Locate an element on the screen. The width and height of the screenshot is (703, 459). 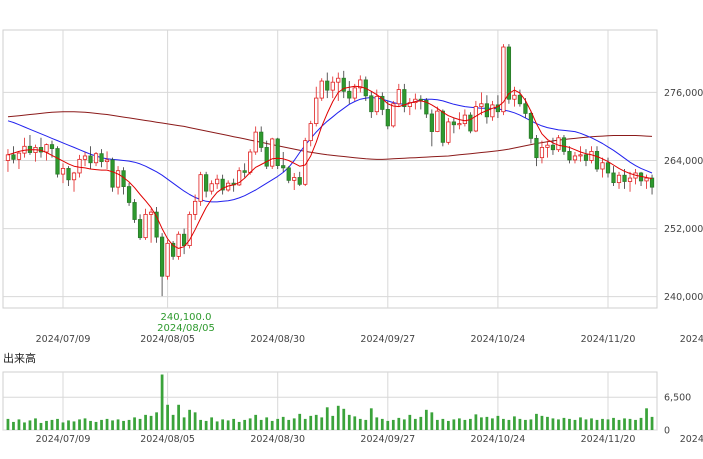
low-annotation-value: 240,100.0 is located at coordinates (186, 317).